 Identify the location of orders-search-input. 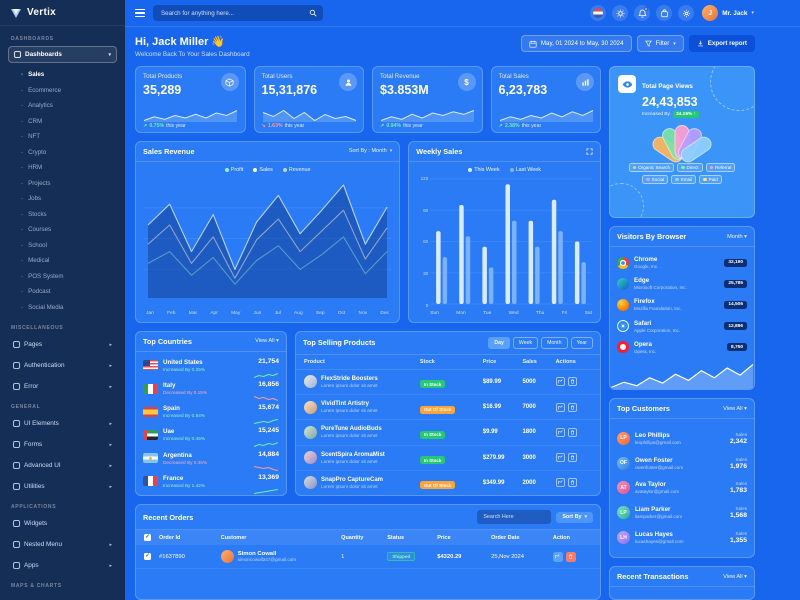
(509, 517).